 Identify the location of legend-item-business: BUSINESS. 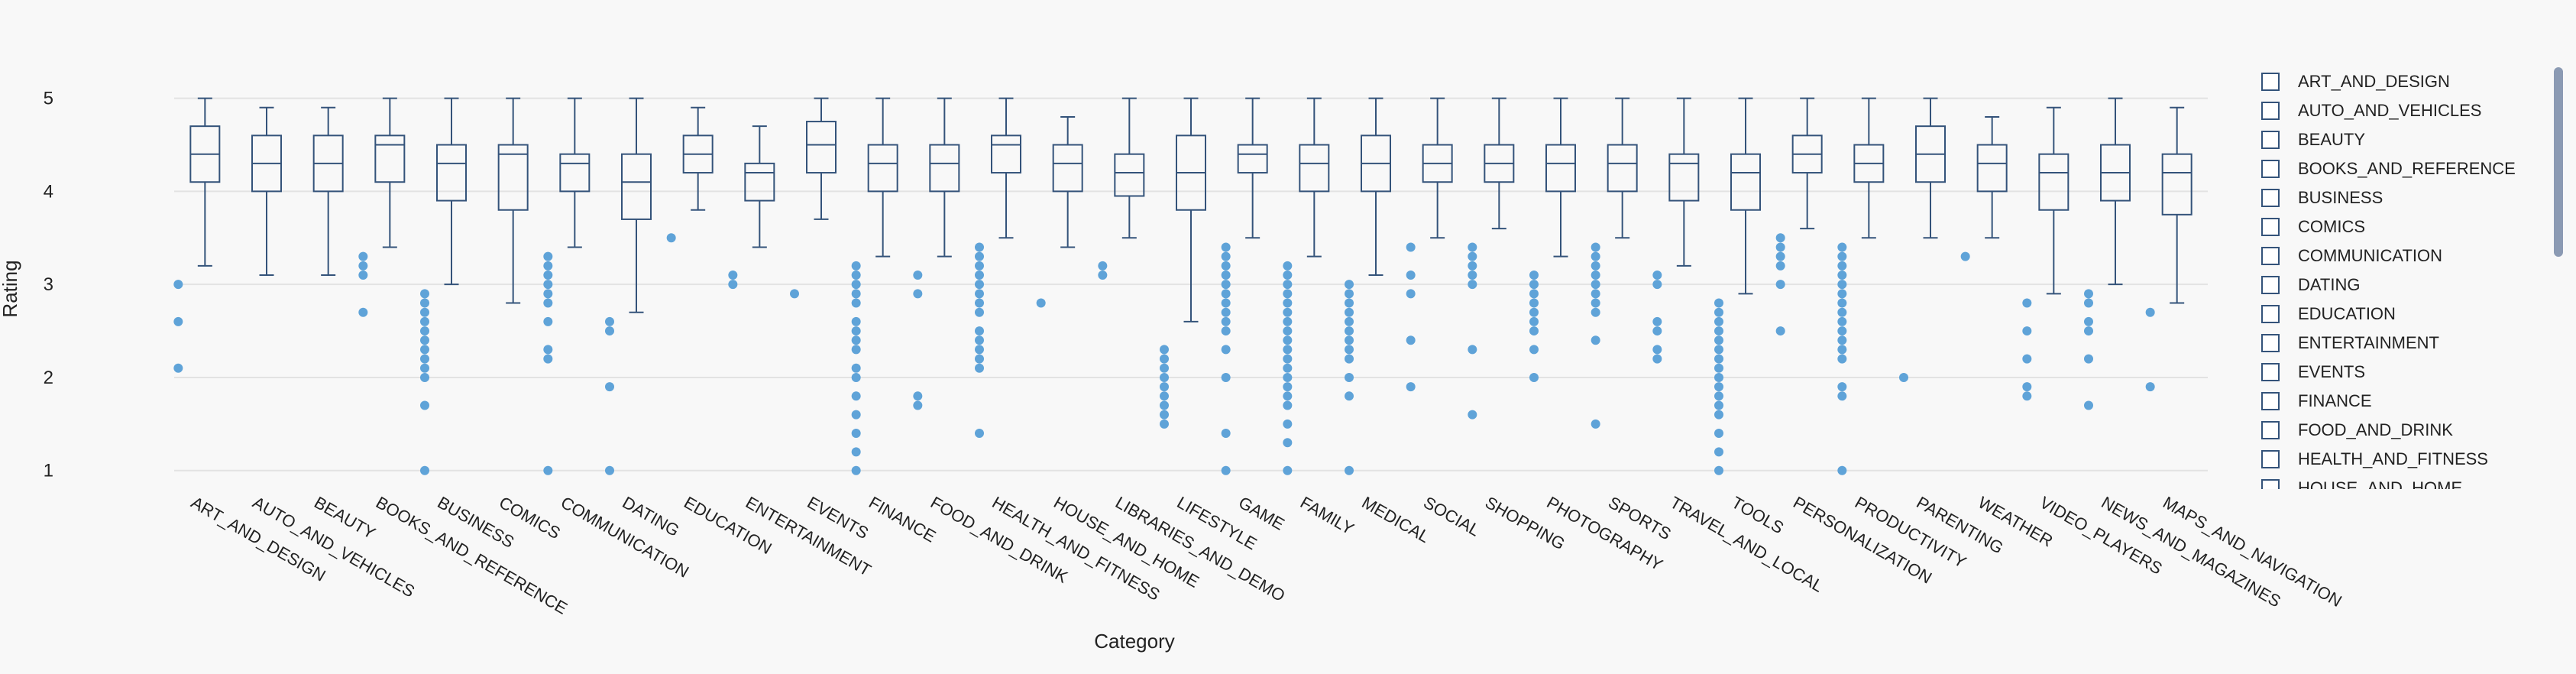
(2402, 197).